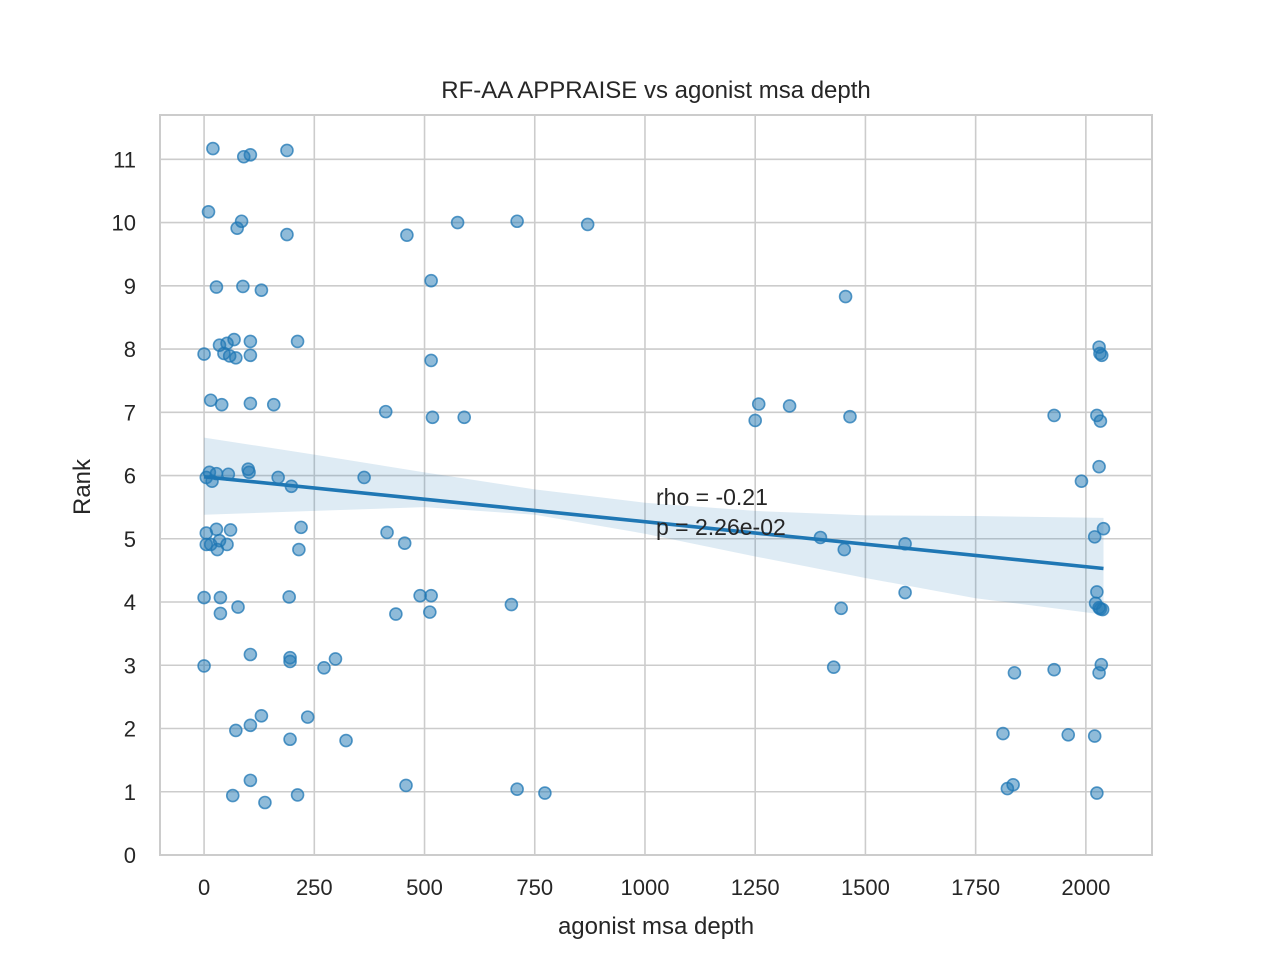 This screenshot has width=1280, height=960. I want to click on chart-title: RF-AA APPRAISE vs agonist msa depth, so click(656, 90).